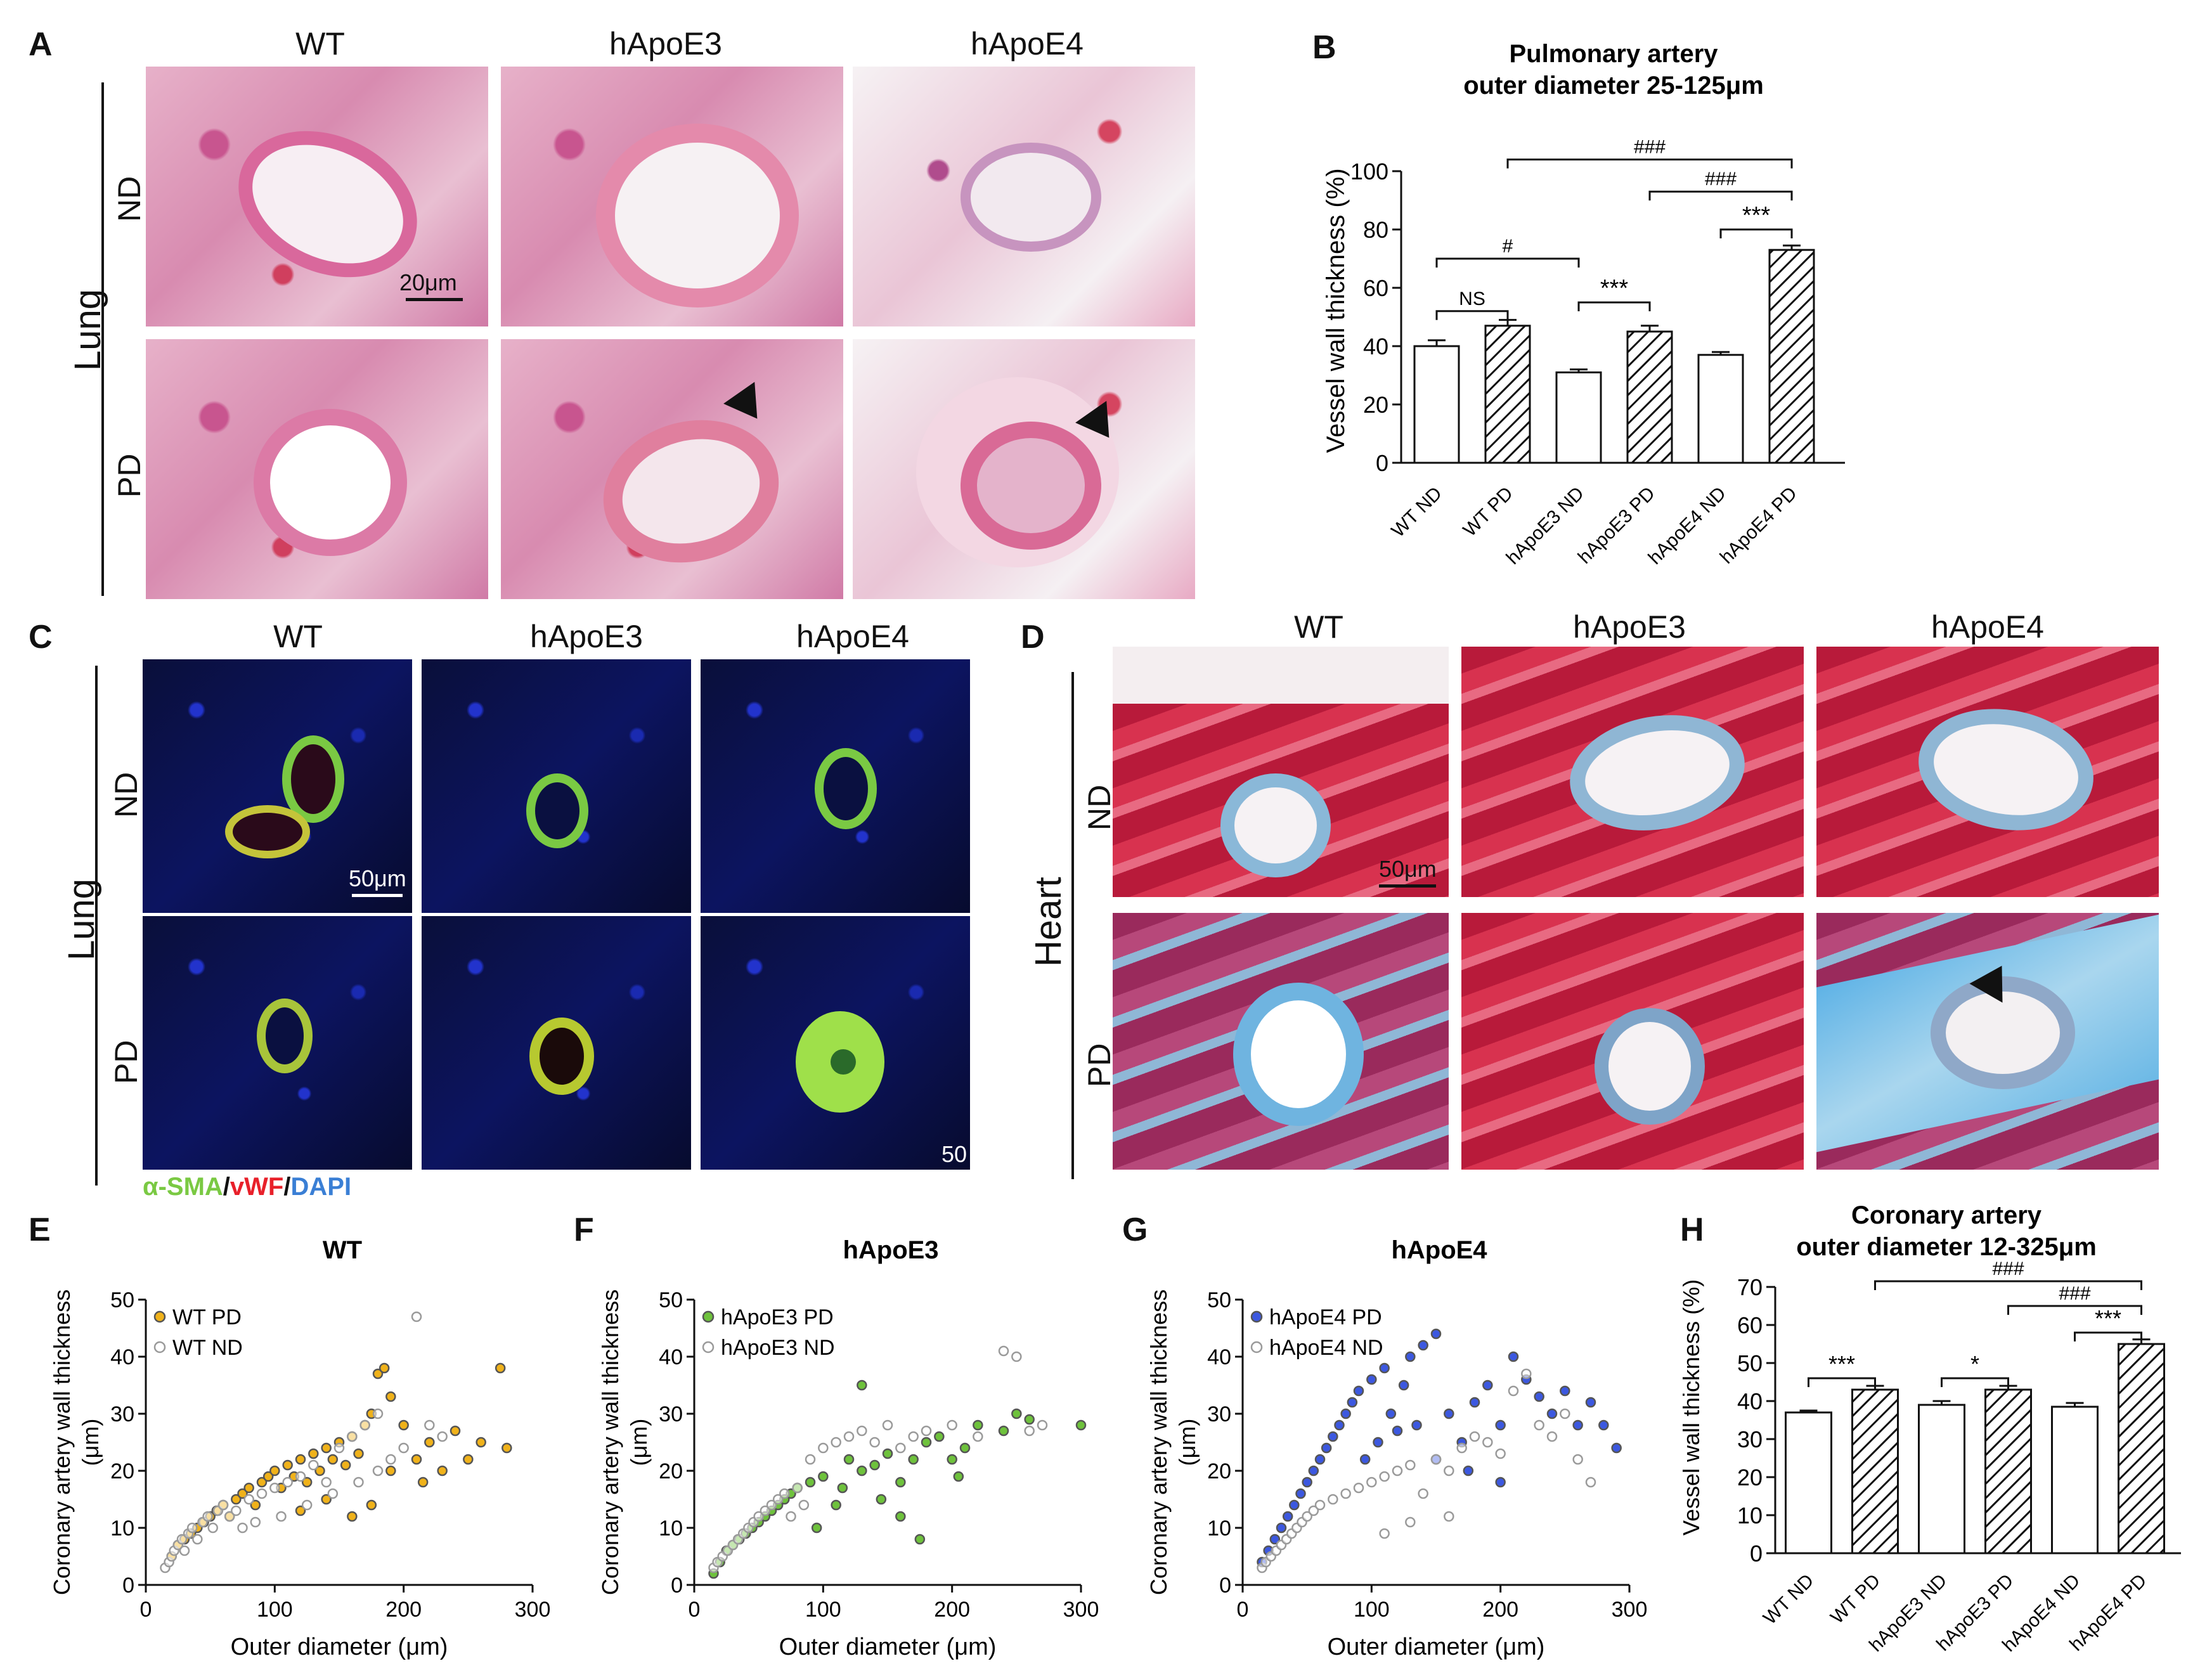 This screenshot has width=2200, height=1680. I want to click on y-tick-label: 60, so click(1750, 1325).